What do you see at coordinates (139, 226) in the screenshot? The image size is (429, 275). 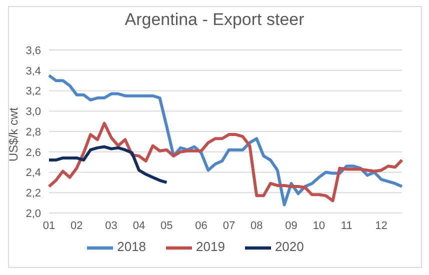 I see `x-tick-label: 04` at bounding box center [139, 226].